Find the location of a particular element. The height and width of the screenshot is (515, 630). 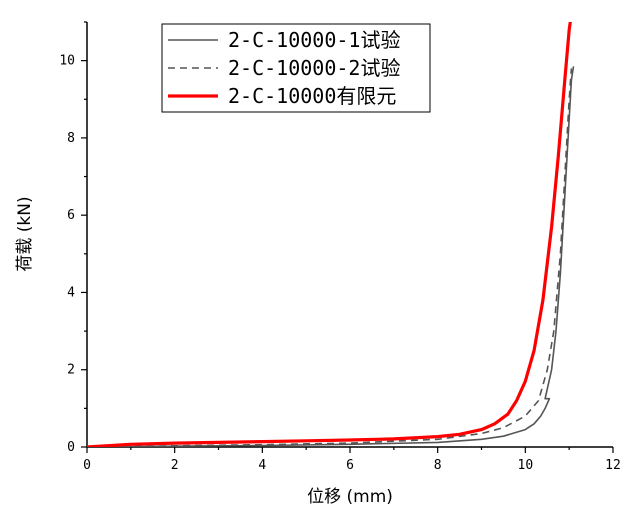

y-tick-label: 8 is located at coordinates (71, 138).